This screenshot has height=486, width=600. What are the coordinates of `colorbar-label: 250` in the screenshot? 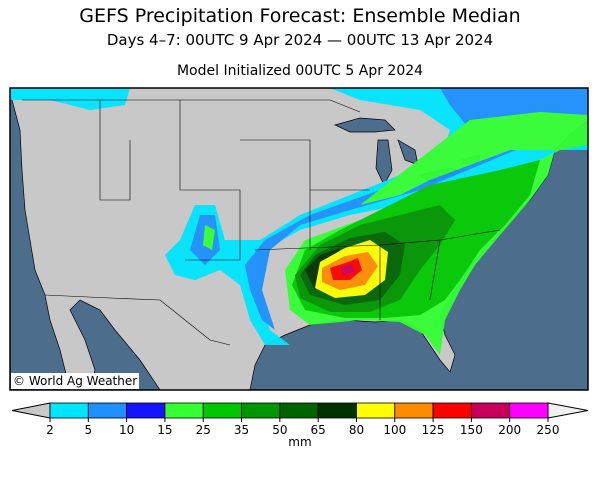 It's located at (548, 430).